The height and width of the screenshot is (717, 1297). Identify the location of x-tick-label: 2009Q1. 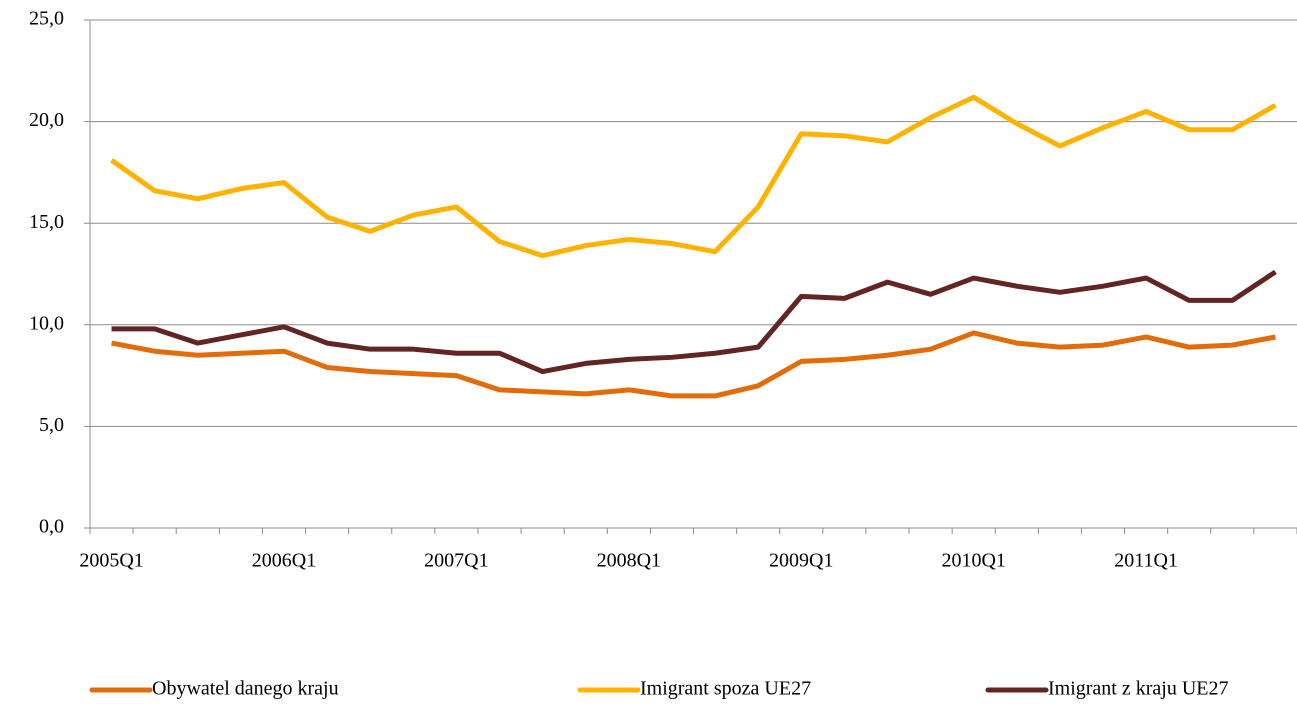
(801, 561).